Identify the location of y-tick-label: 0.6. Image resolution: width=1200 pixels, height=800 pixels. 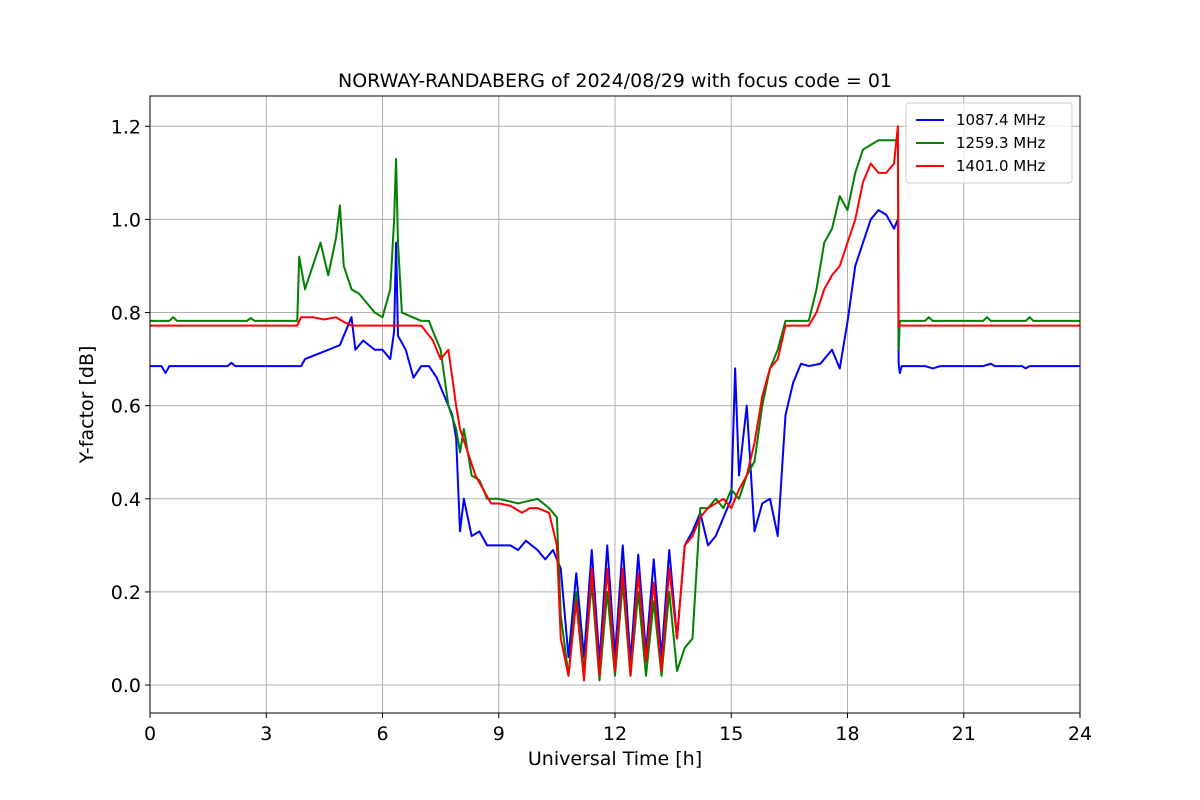
(126, 407).